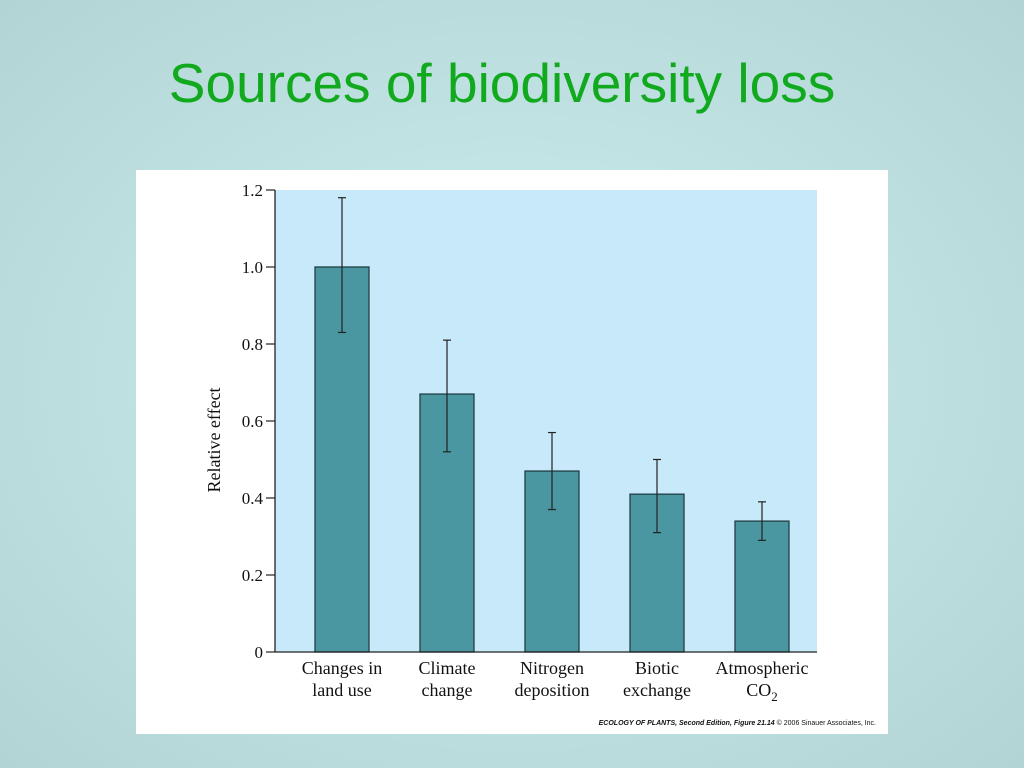  What do you see at coordinates (252, 344) in the screenshot?
I see `y-tick-label: 0.8` at bounding box center [252, 344].